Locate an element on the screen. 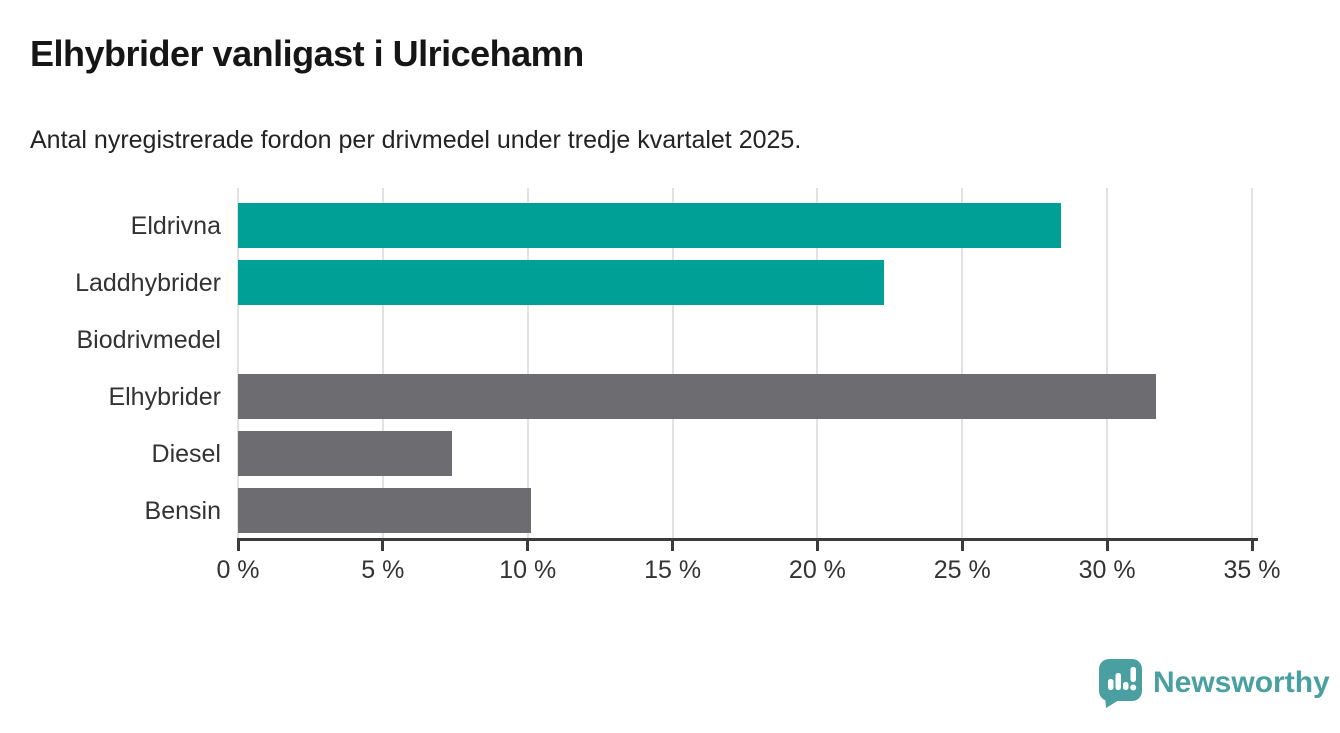  x-tick-label-35: 35 % is located at coordinates (1252, 570).